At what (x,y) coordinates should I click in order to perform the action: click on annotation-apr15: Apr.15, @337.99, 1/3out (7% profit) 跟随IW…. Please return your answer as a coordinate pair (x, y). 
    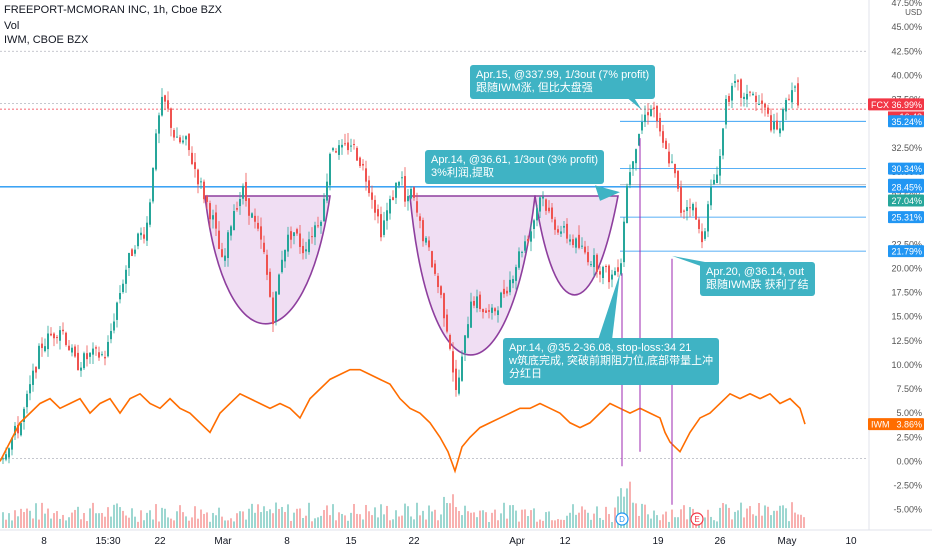
    Looking at the image, I should click on (563, 82).